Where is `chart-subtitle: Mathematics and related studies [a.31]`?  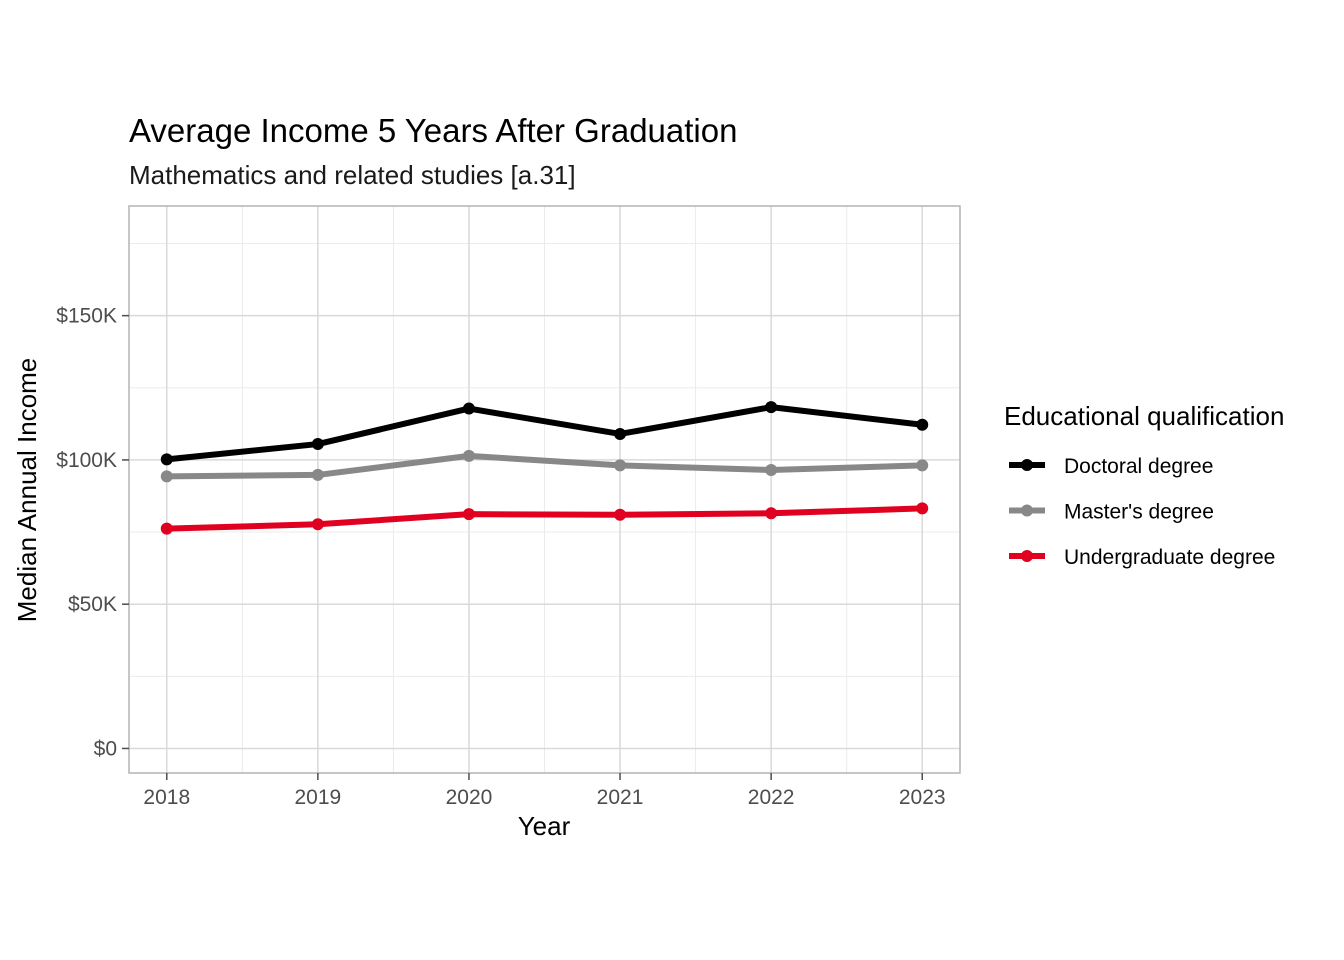 chart-subtitle: Mathematics and related studies [a.31] is located at coordinates (352, 175).